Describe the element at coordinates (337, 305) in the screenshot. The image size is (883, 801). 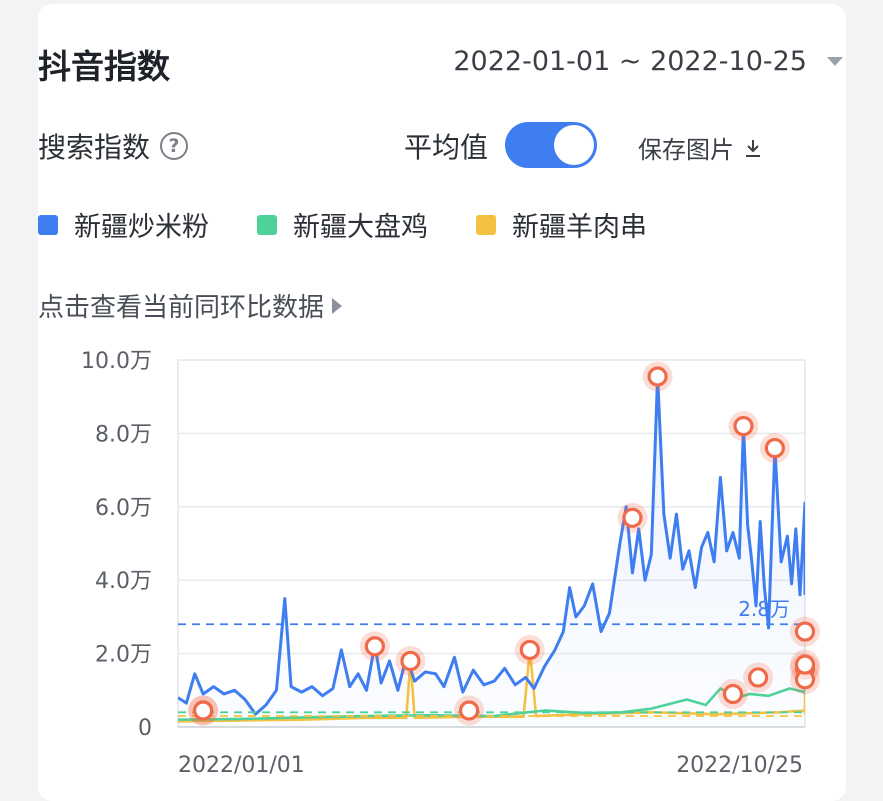
I see `play-right-icon` at that location.